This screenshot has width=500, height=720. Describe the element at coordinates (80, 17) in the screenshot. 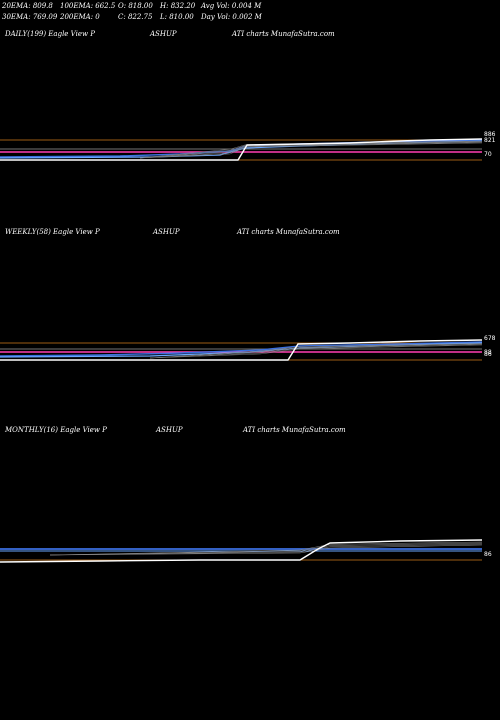

I see `ema200-value: 200EMA: 0` at that location.